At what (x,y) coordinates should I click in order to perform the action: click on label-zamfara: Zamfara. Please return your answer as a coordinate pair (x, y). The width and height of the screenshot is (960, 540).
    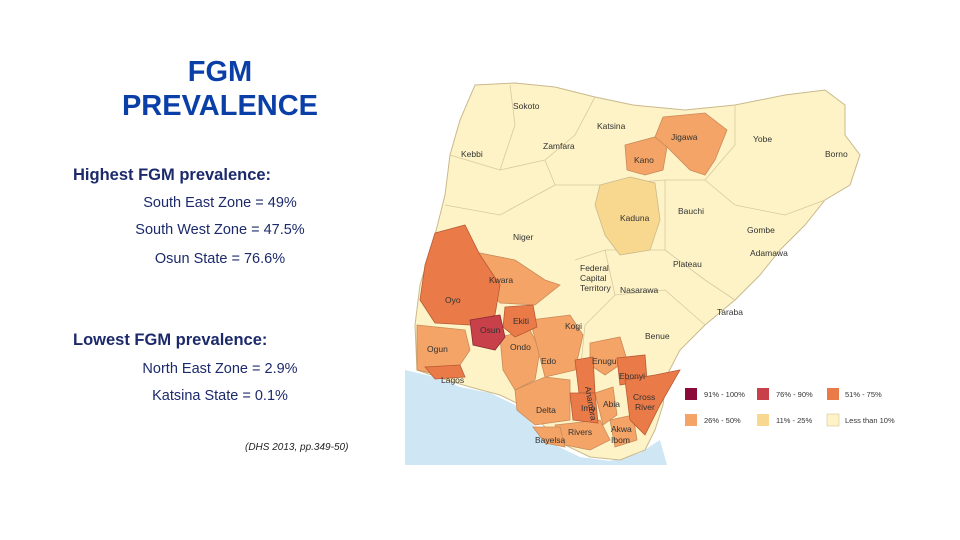
    Looking at the image, I should click on (559, 146).